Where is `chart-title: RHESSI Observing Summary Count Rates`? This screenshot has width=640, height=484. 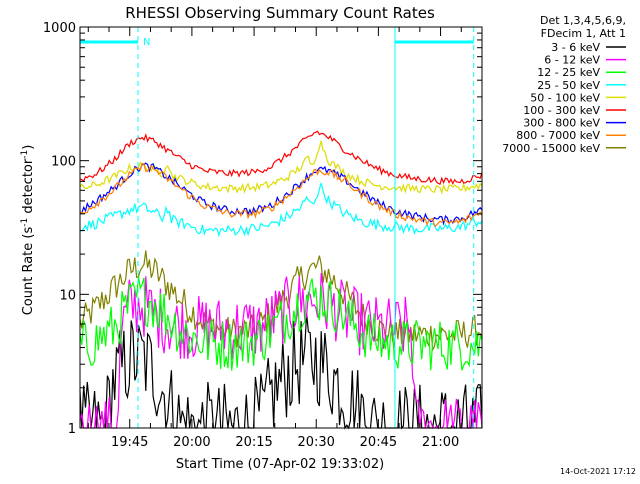 chart-title: RHESSI Observing Summary Count Rates is located at coordinates (280, 13).